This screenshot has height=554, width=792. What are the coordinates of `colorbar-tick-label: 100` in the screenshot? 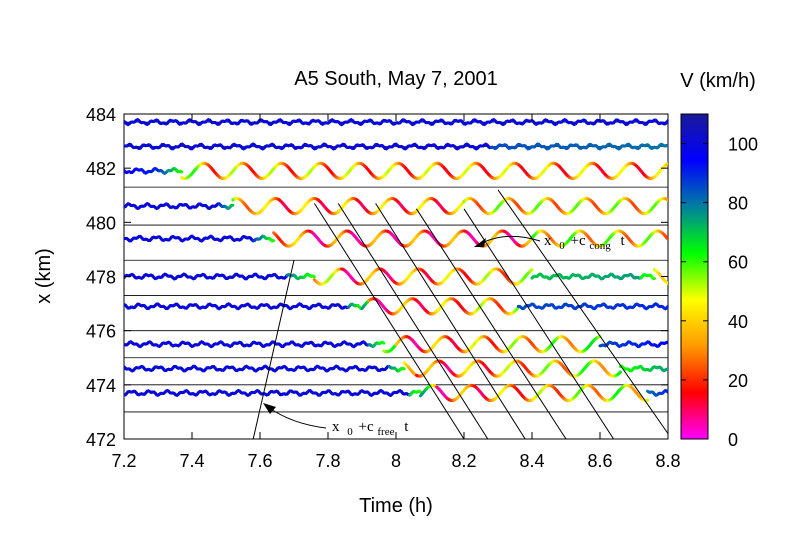 It's located at (743, 145).